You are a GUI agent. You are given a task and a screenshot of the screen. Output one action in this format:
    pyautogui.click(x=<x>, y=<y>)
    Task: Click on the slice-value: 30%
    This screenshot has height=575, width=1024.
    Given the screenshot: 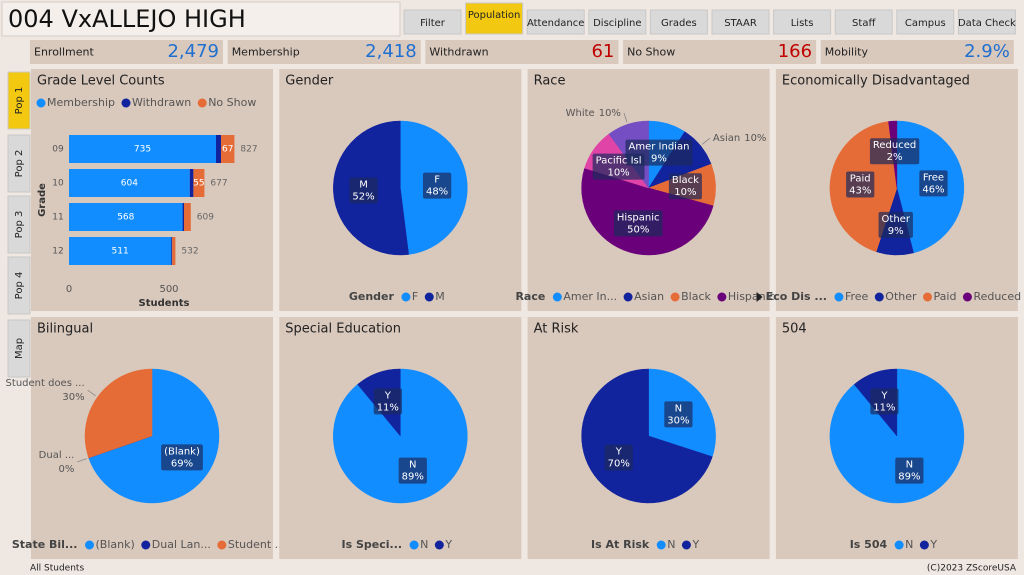 What is the action you would take?
    pyautogui.click(x=73, y=397)
    